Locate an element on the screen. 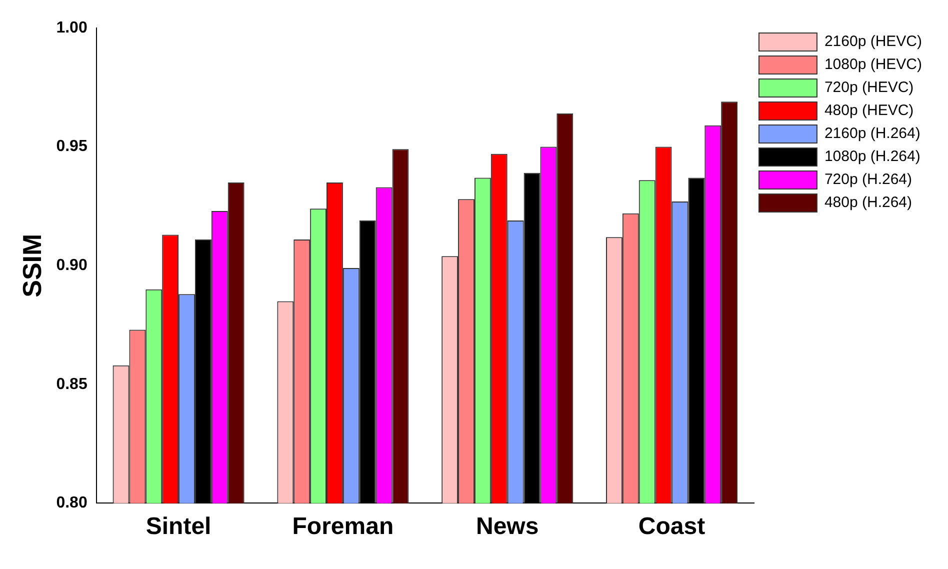  legend-label: 1080p (HEVC) is located at coordinates (873, 65).